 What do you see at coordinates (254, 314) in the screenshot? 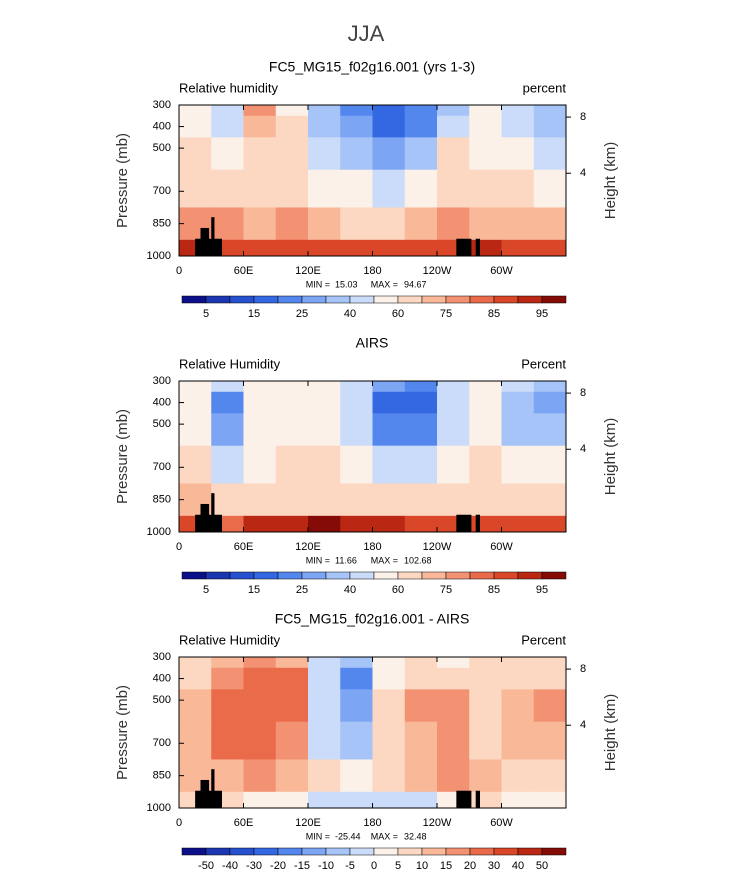
I see `colorbar-label: 15` at bounding box center [254, 314].